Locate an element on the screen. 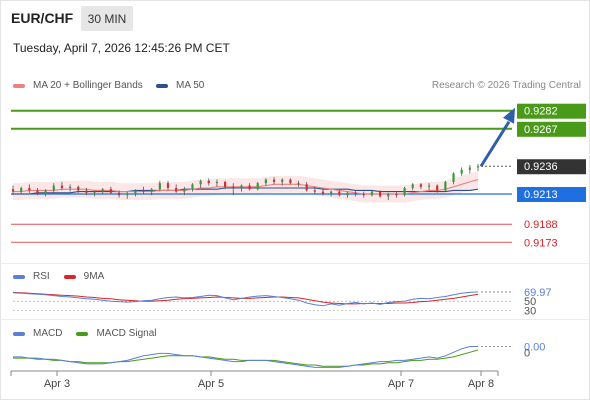 Image resolution: width=590 pixels, height=400 pixels. legend-ma20-label: MA 20 + Bollinger Bands is located at coordinates (88, 85).